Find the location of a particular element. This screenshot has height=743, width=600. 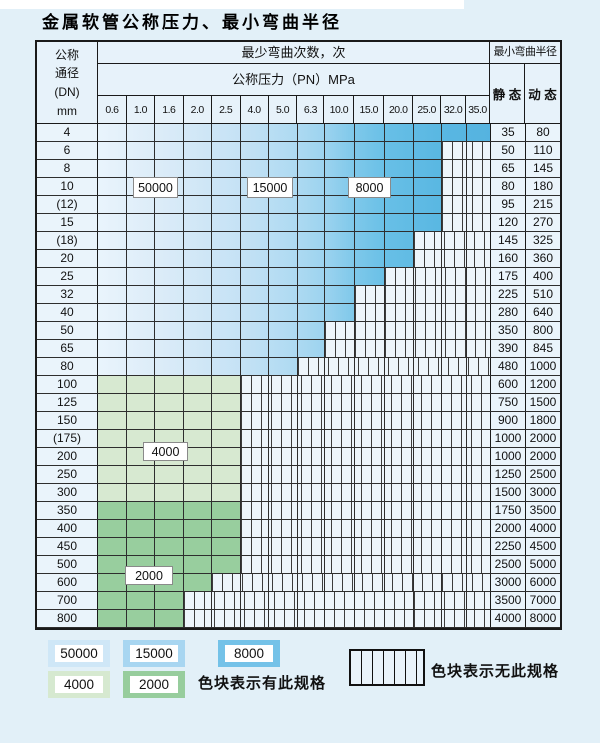

dn-header-cell: 公称 通径 (DN) mm is located at coordinates (67, 83).